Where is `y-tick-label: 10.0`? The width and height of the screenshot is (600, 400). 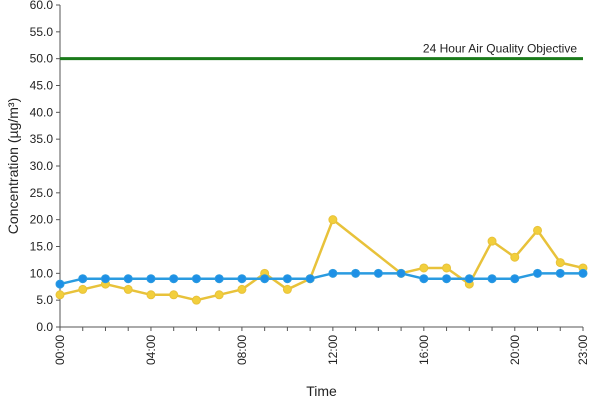 y-tick-label: 10.0 is located at coordinates (42, 273).